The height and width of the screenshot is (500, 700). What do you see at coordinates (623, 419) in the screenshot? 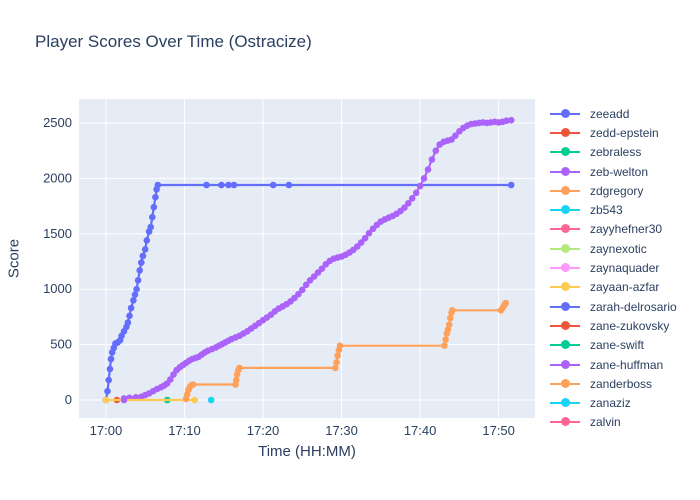
I see `legend-item-zalvin: zalvin` at bounding box center [623, 419].